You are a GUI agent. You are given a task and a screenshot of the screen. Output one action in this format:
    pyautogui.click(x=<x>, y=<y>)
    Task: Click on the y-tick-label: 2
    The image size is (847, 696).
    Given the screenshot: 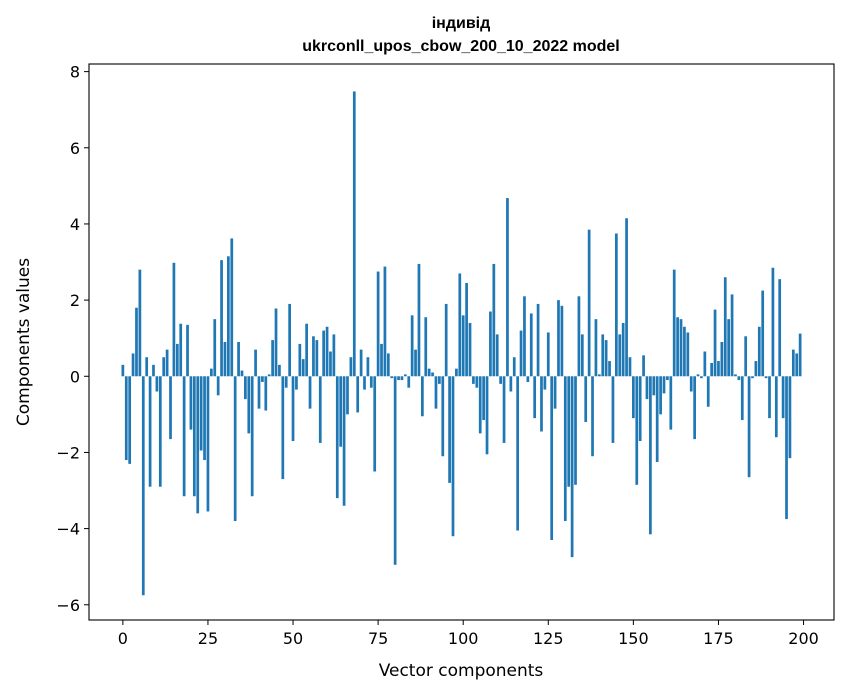 What is the action you would take?
    pyautogui.click(x=75, y=300)
    